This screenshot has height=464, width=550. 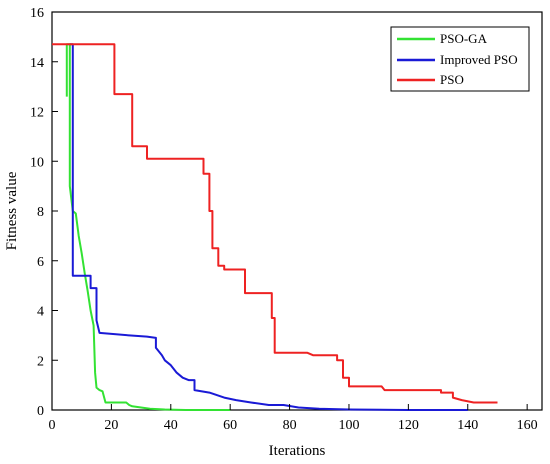 I want to click on legend-label-pso: PSO, so click(x=452, y=79).